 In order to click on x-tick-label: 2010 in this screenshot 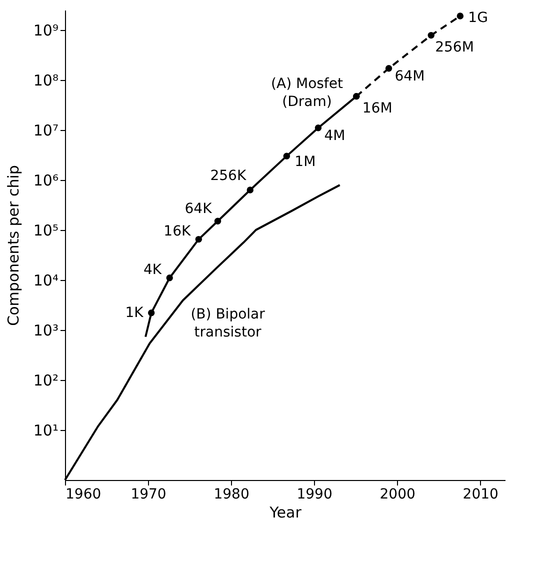, I will do `click(480, 494)`.